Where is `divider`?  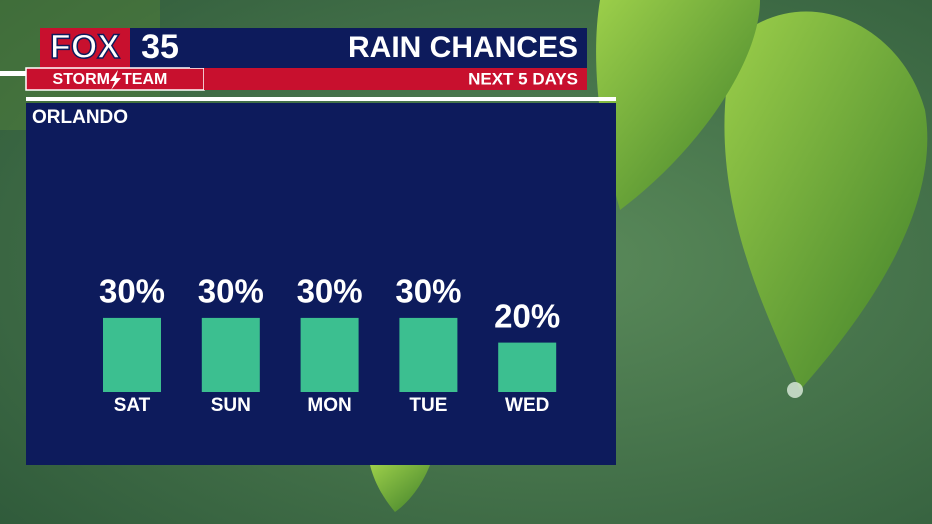 divider is located at coordinates (321, 99).